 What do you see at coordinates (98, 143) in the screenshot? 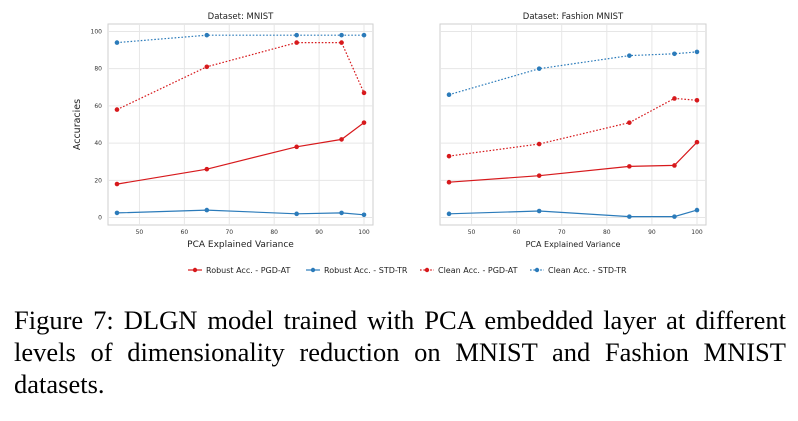
I see `y-tick-label: 40` at bounding box center [98, 143].